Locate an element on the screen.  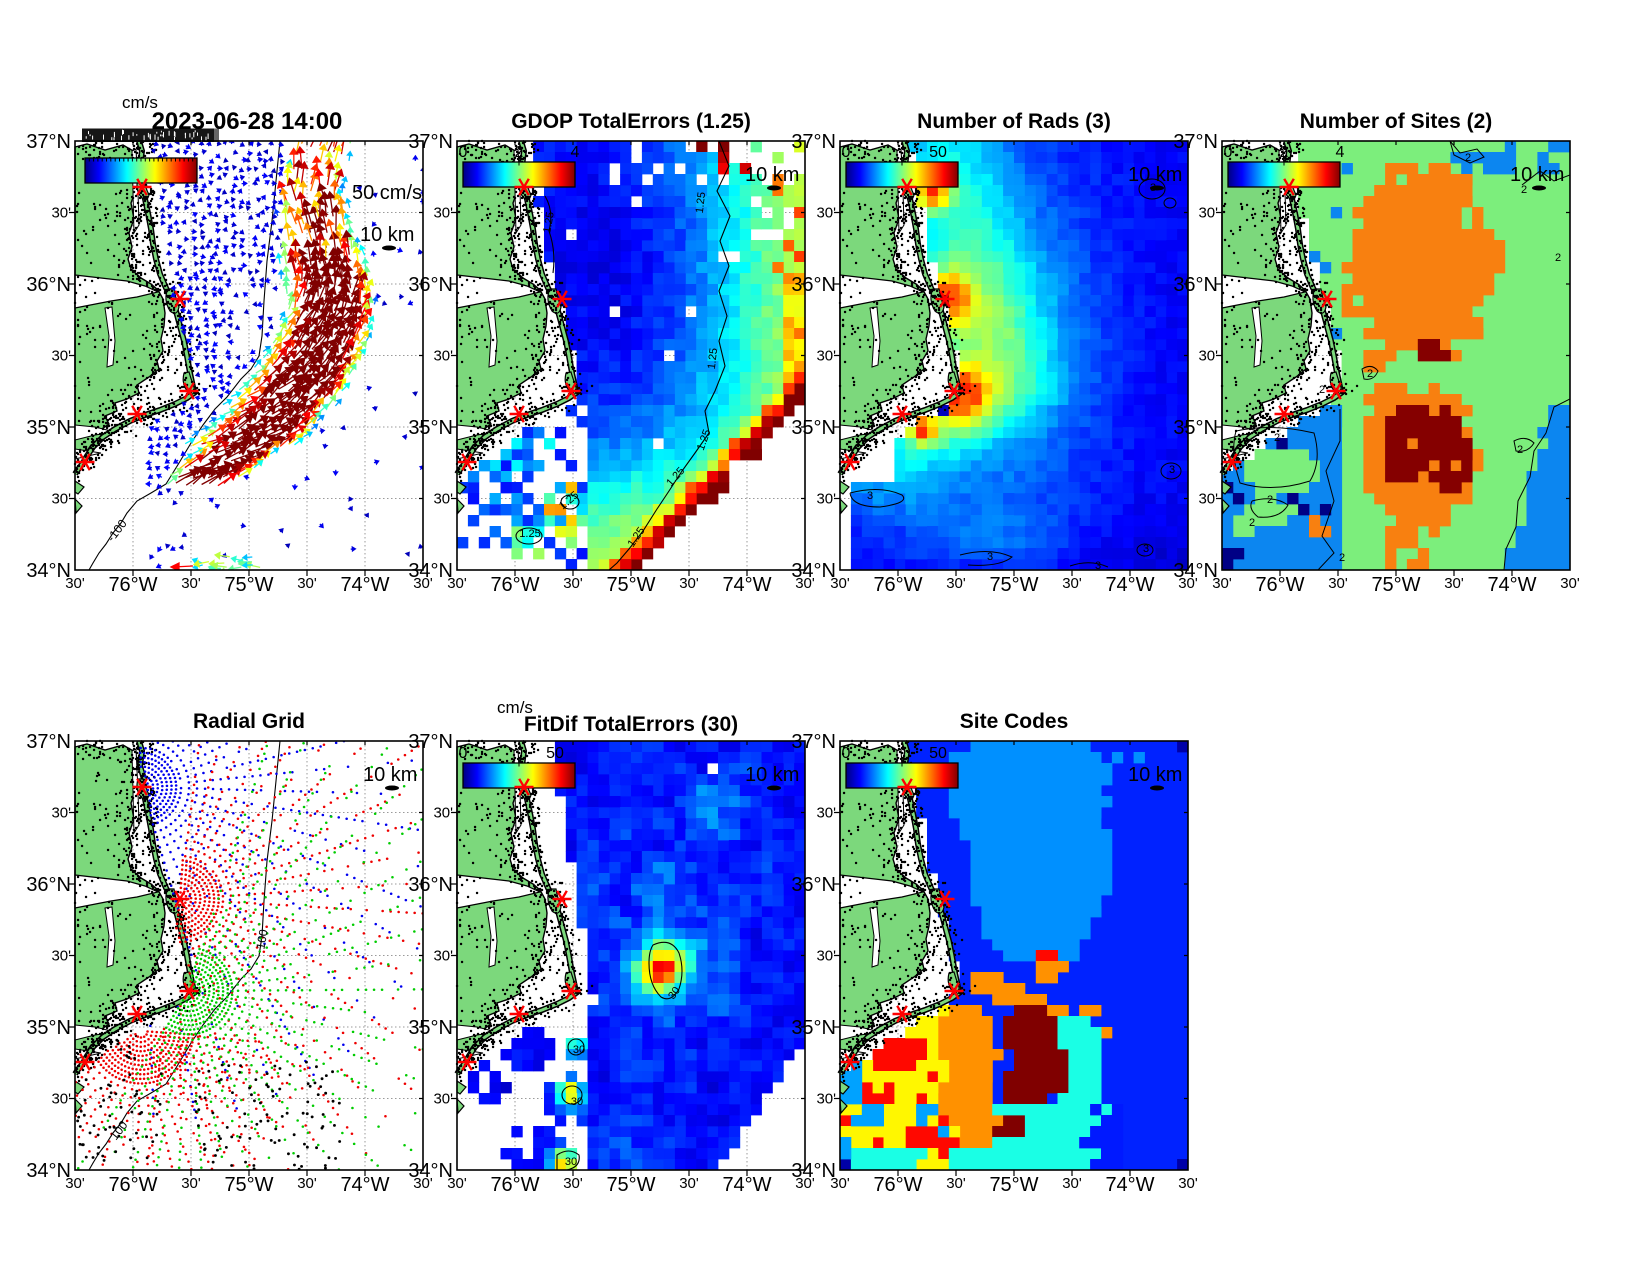
svg-text: FitDif TotalErrors (30) is located at coordinates (631, 724).